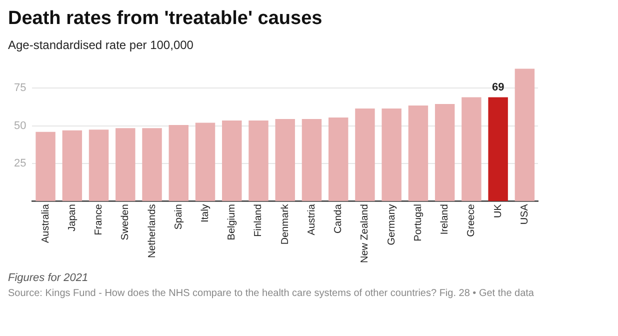 The image size is (618, 336). I want to click on x-tick-label: Portugal, so click(418, 223).